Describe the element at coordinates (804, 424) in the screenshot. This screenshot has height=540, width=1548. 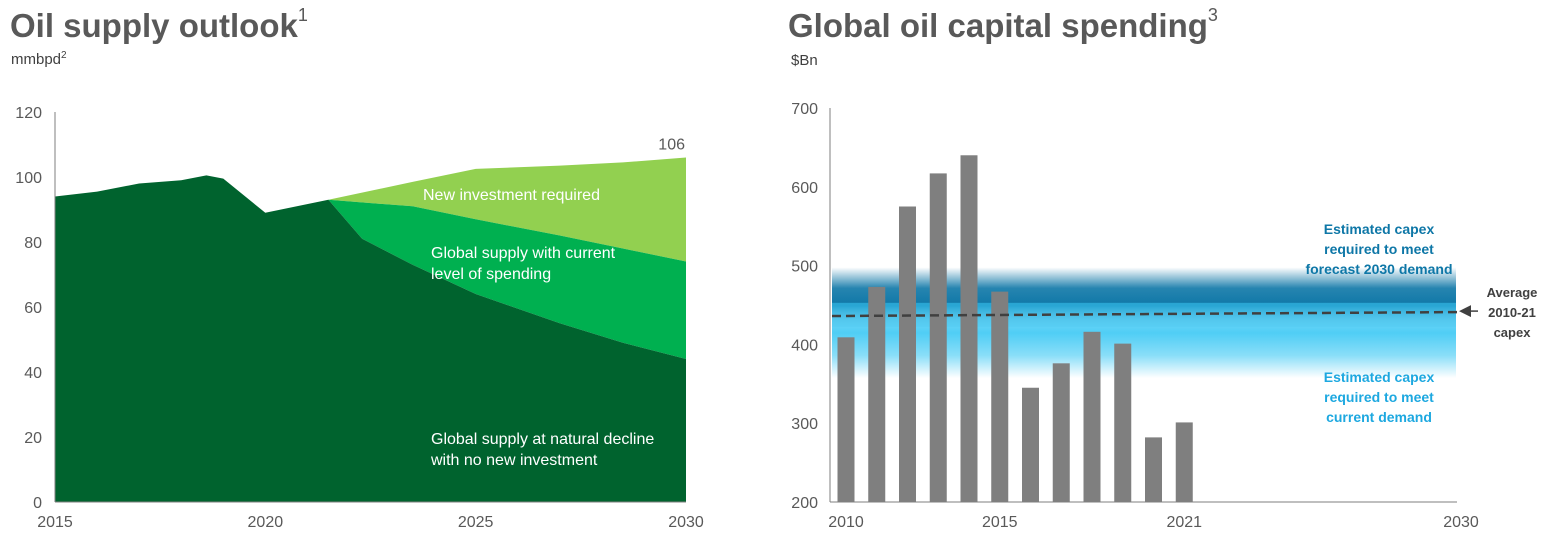
I see `y-tick-label: 300` at that location.